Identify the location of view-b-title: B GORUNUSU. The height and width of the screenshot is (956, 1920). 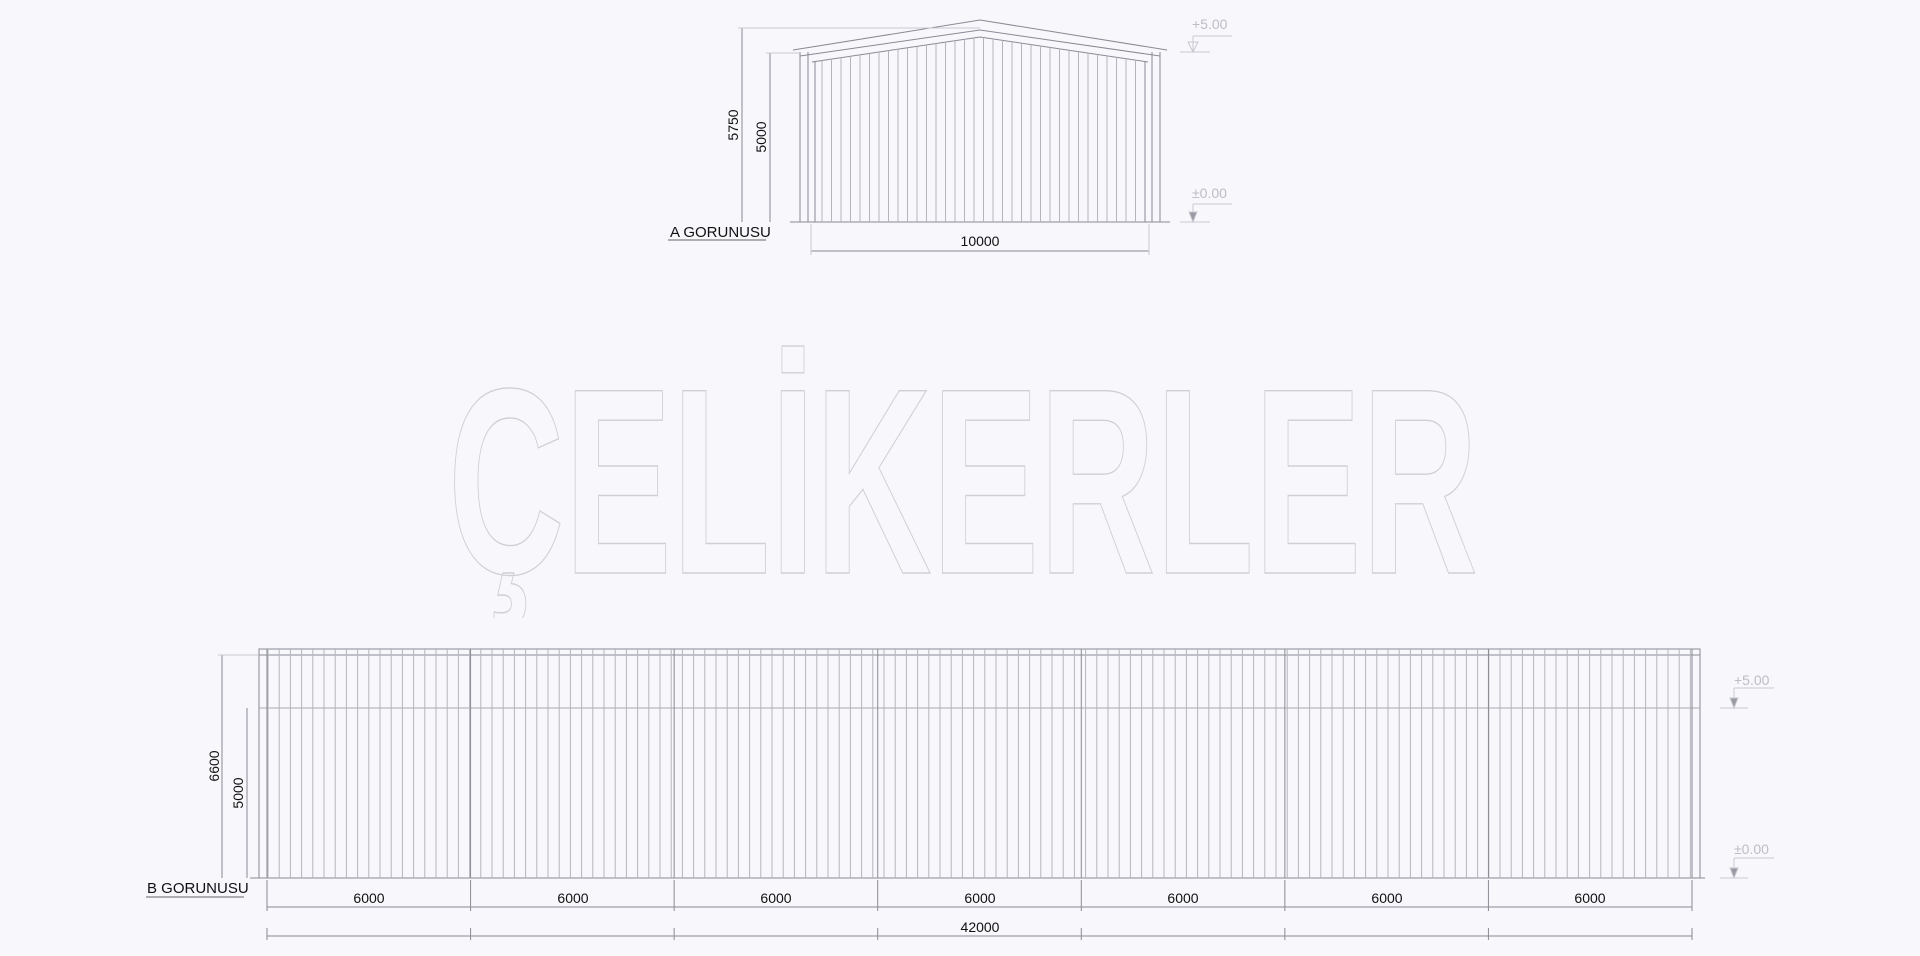
(198, 888).